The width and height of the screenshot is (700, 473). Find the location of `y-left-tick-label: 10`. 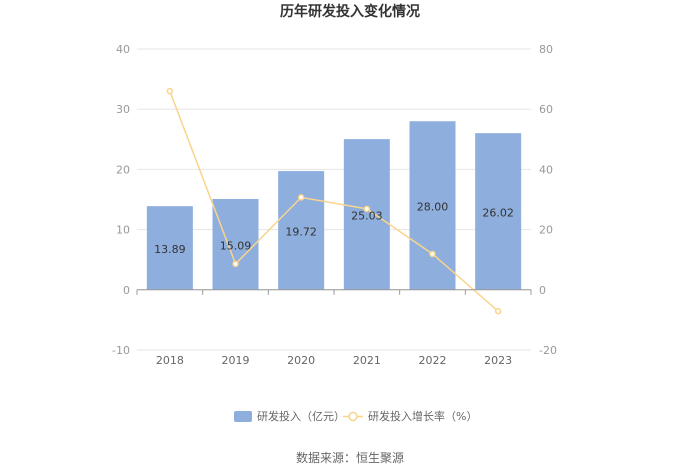

y-left-tick-label: 10 is located at coordinates (123, 230).